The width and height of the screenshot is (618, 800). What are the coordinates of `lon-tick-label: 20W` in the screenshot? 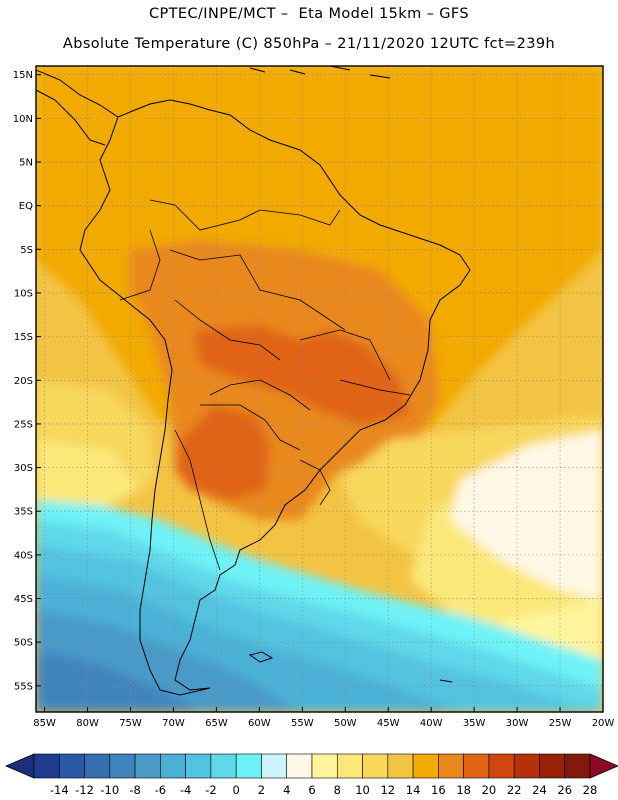 It's located at (603, 723).